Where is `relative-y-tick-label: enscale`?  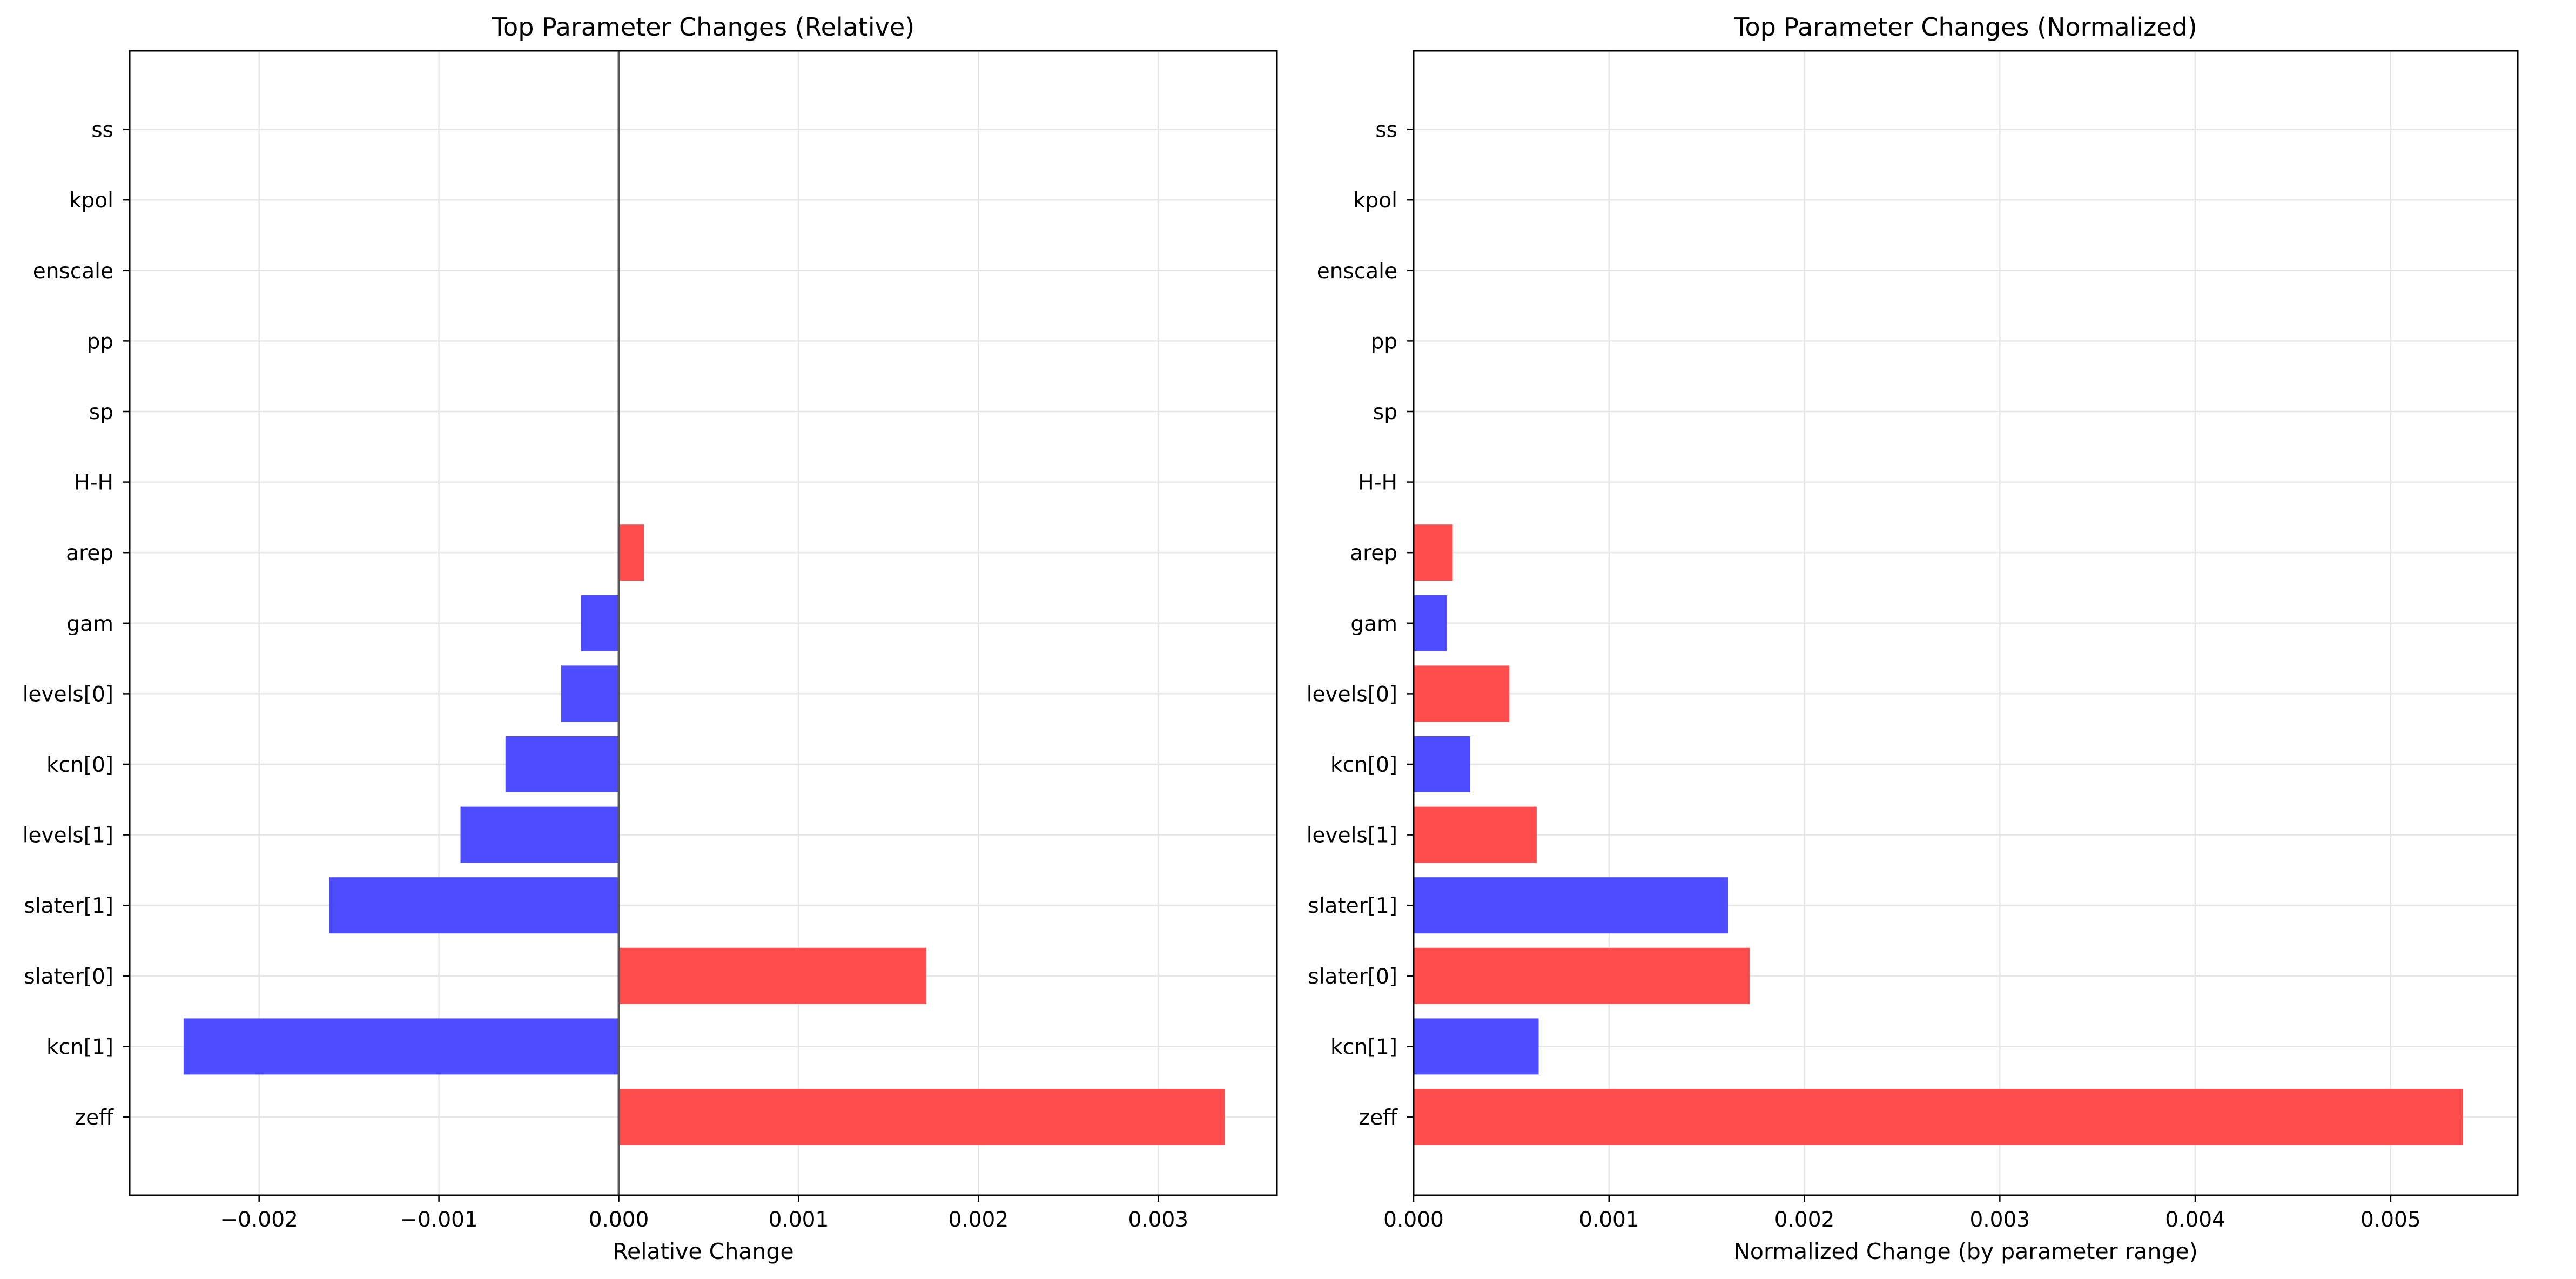 relative-y-tick-label: enscale is located at coordinates (73, 271).